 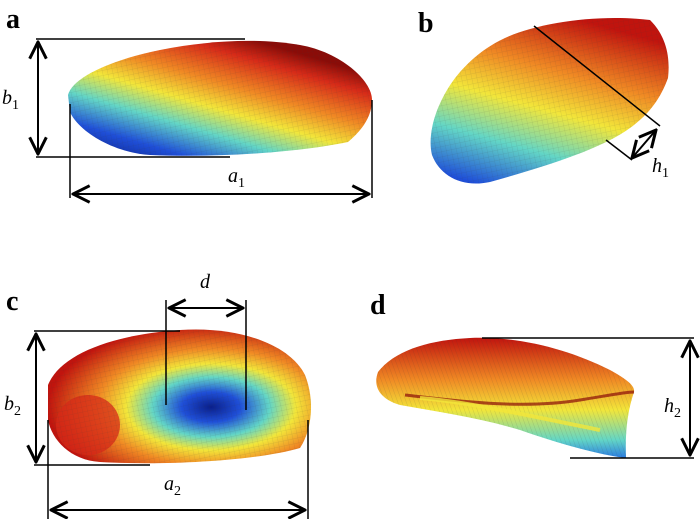 I want to click on panel-c-distance-label: d, so click(x=205, y=282).